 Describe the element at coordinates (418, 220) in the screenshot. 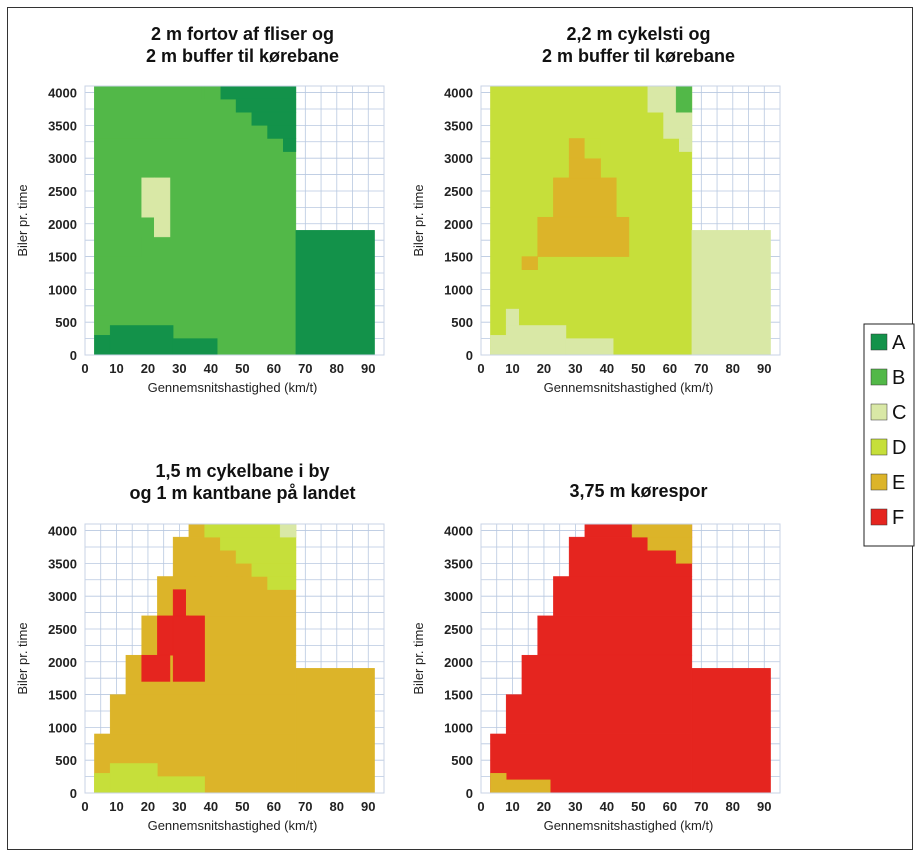

I see `y-axis-label: Biler pr. time` at that location.